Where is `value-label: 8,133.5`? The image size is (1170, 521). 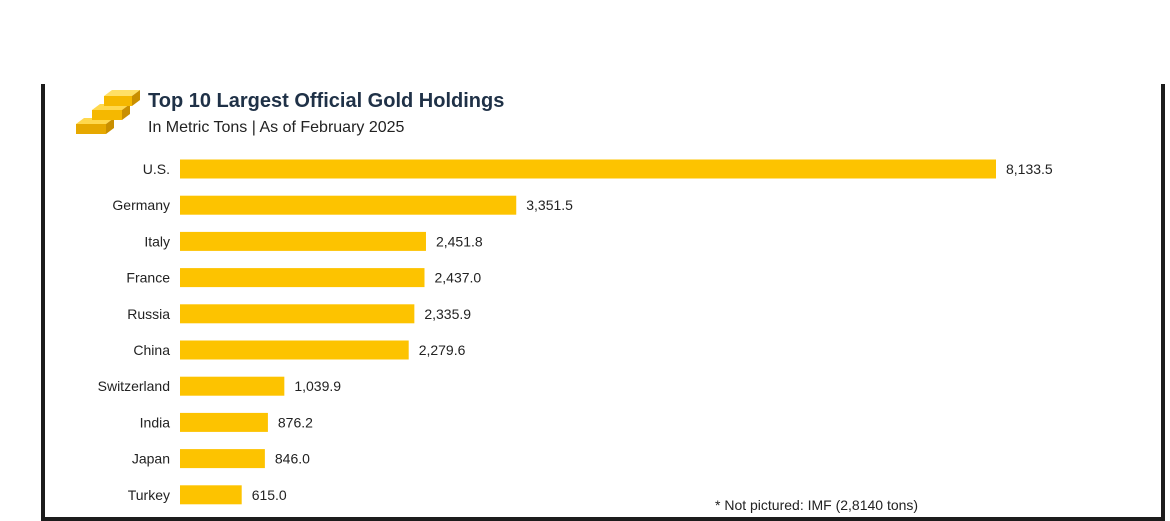 value-label: 8,133.5 is located at coordinates (1029, 169).